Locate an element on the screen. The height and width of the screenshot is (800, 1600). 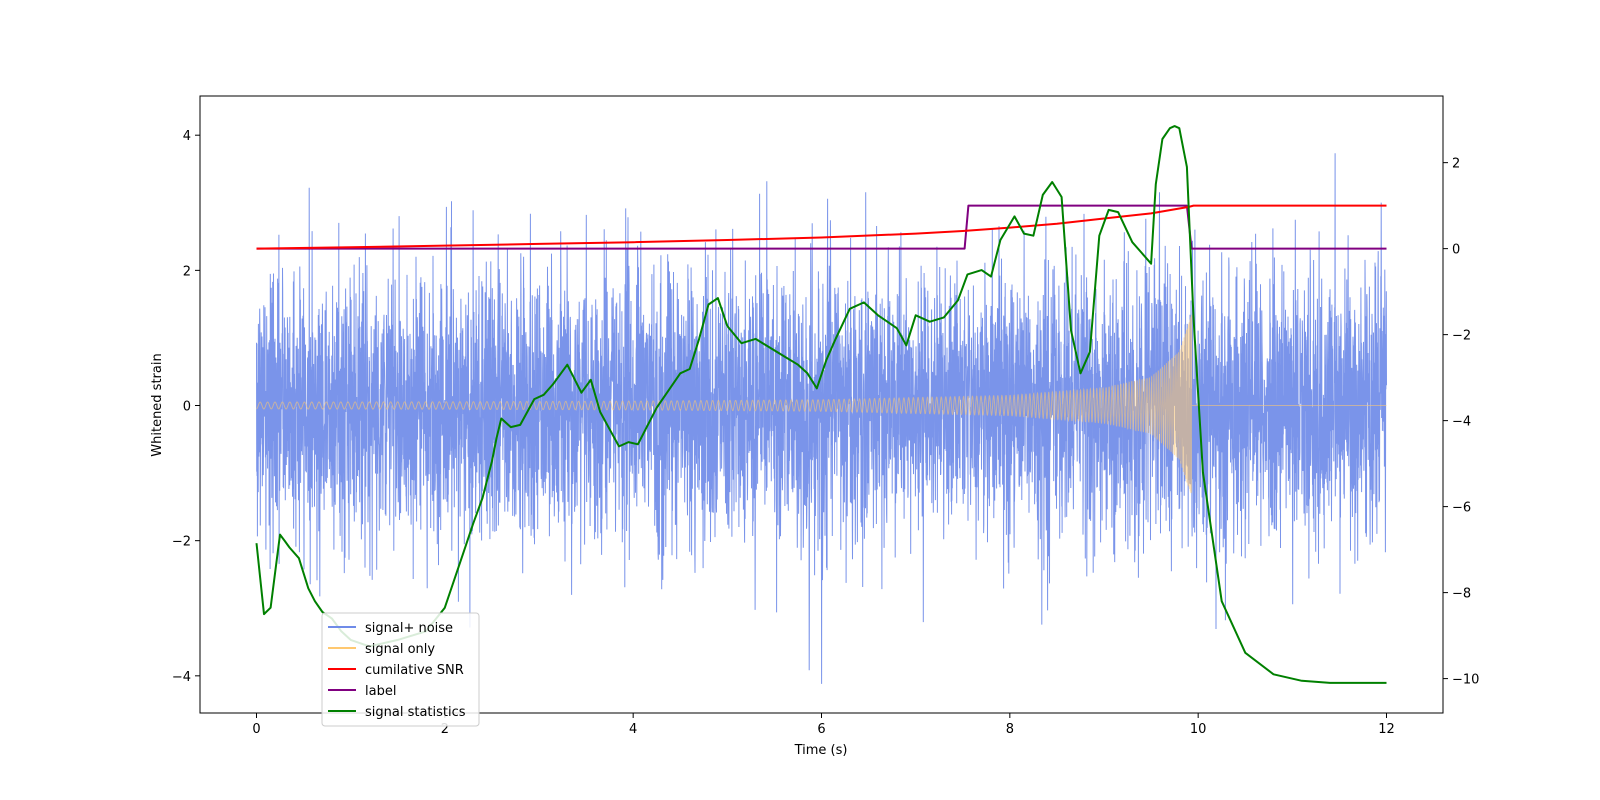
y-tick-label: −2 is located at coordinates (181, 542).